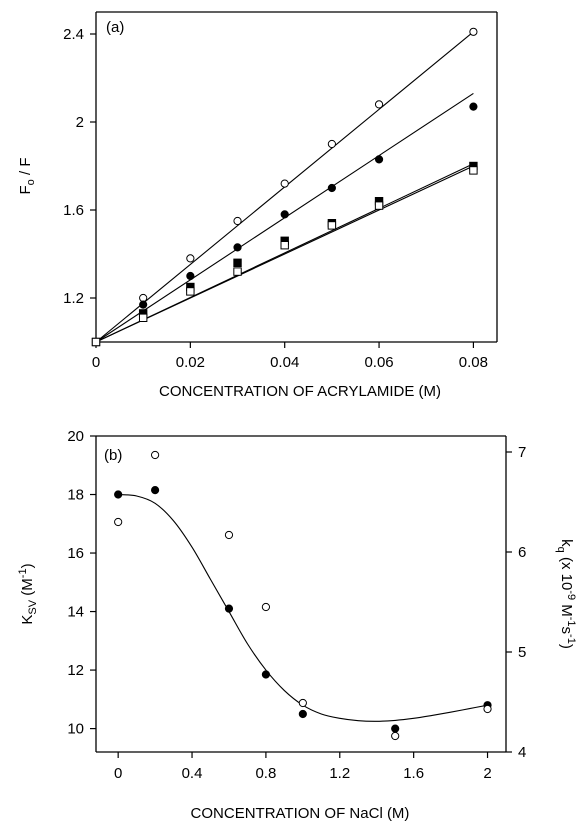 The image size is (583, 826). Describe the element at coordinates (75, 553) in the screenshot. I see `panel-b-left-tick-label: 16` at that location.